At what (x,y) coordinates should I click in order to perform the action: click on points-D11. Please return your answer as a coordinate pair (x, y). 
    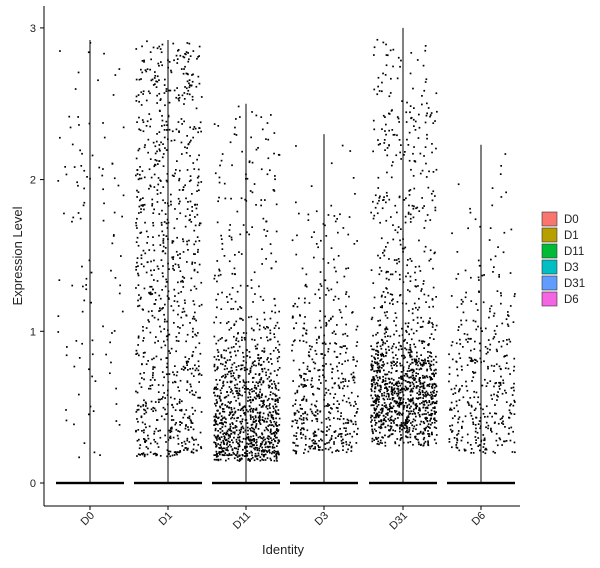
    Looking at the image, I should click on (247, 283).